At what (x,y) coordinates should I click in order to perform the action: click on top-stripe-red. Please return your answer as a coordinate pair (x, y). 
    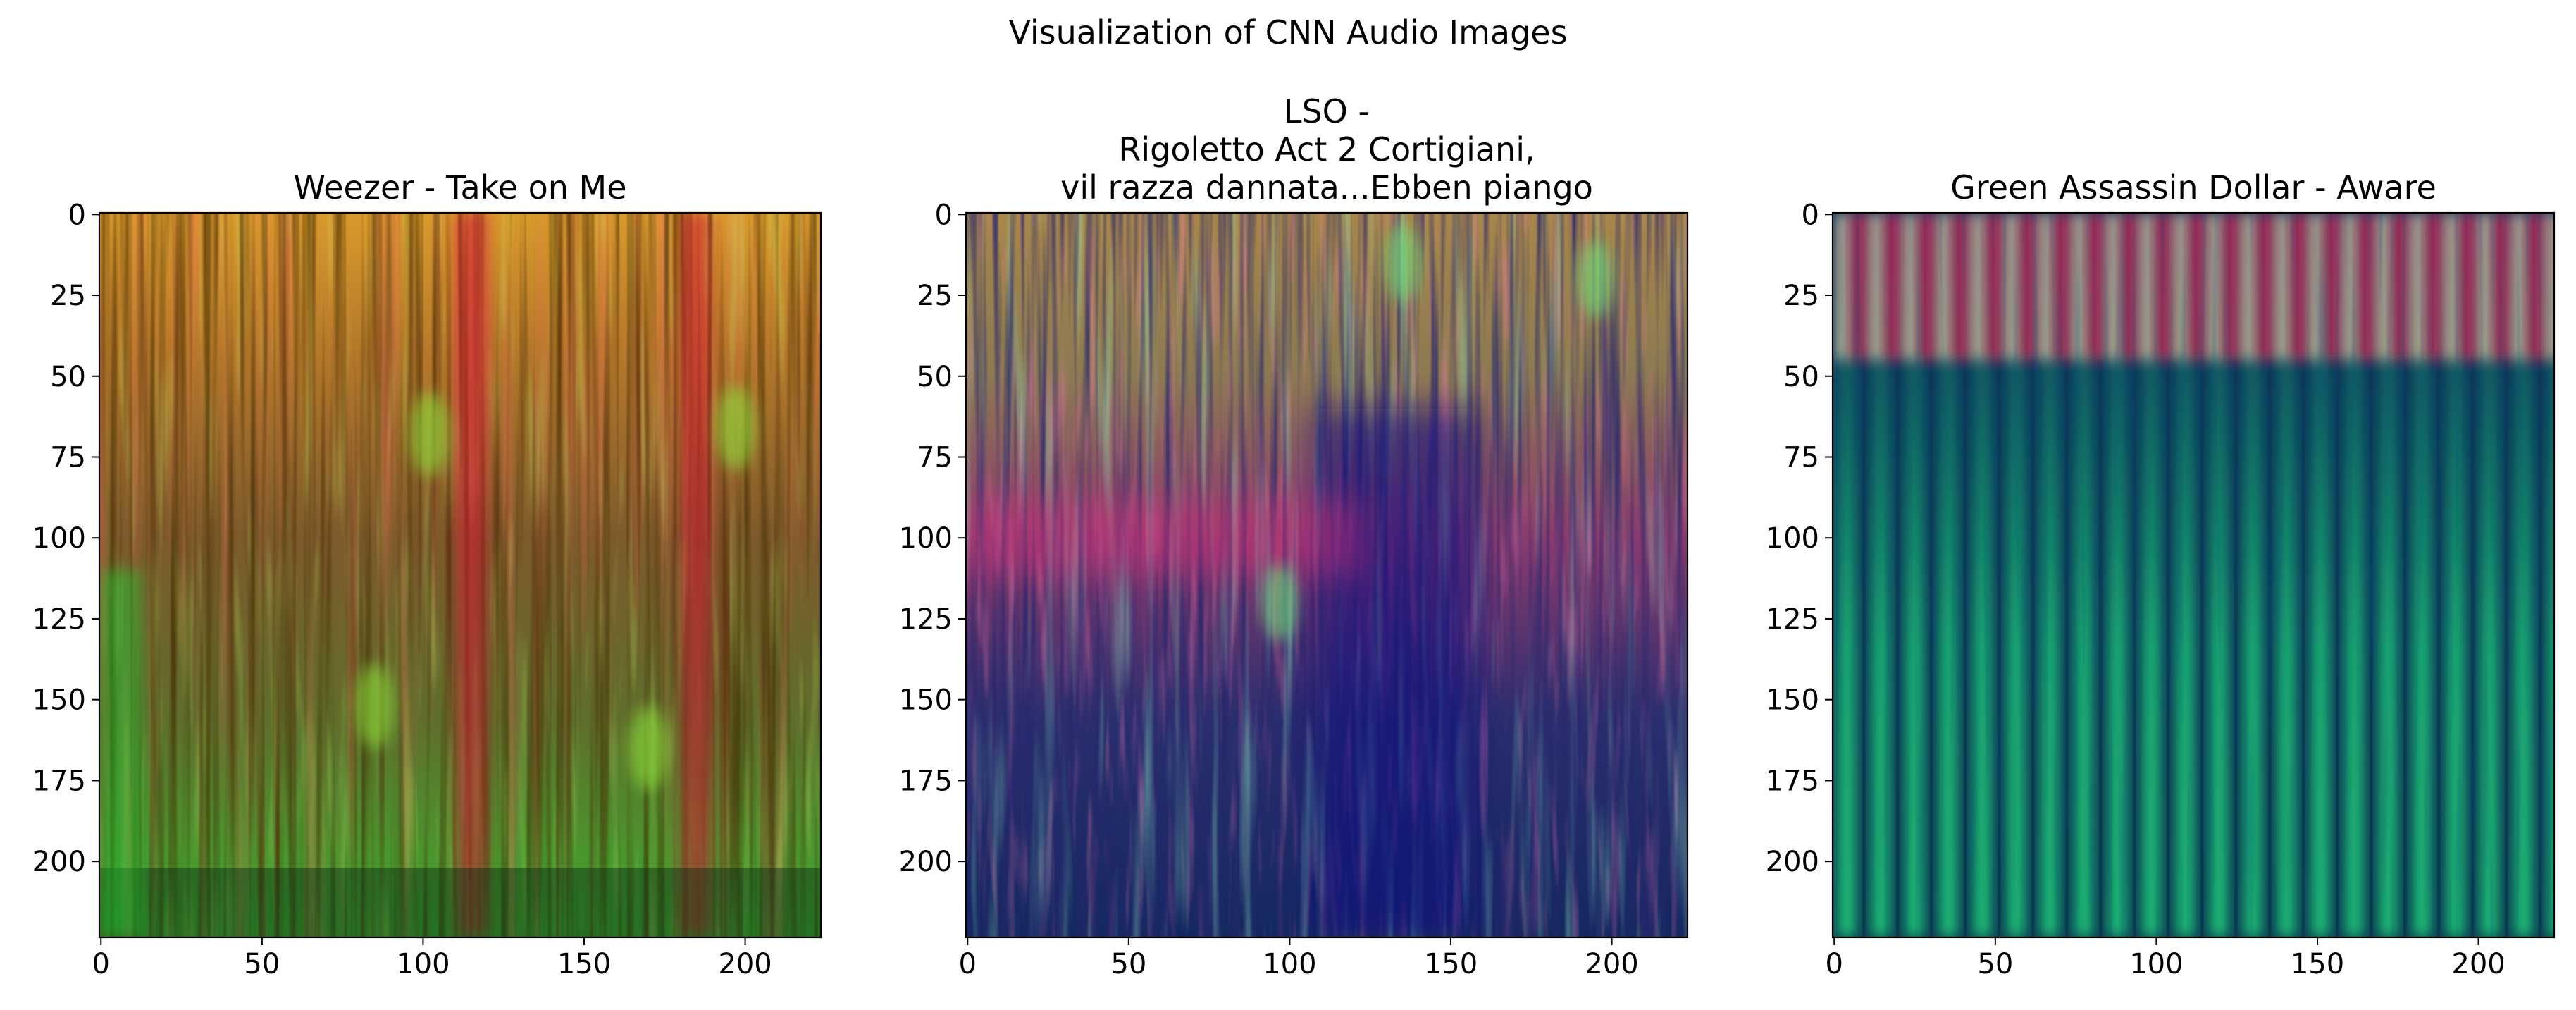
    Looking at the image, I should click on (2569, 286).